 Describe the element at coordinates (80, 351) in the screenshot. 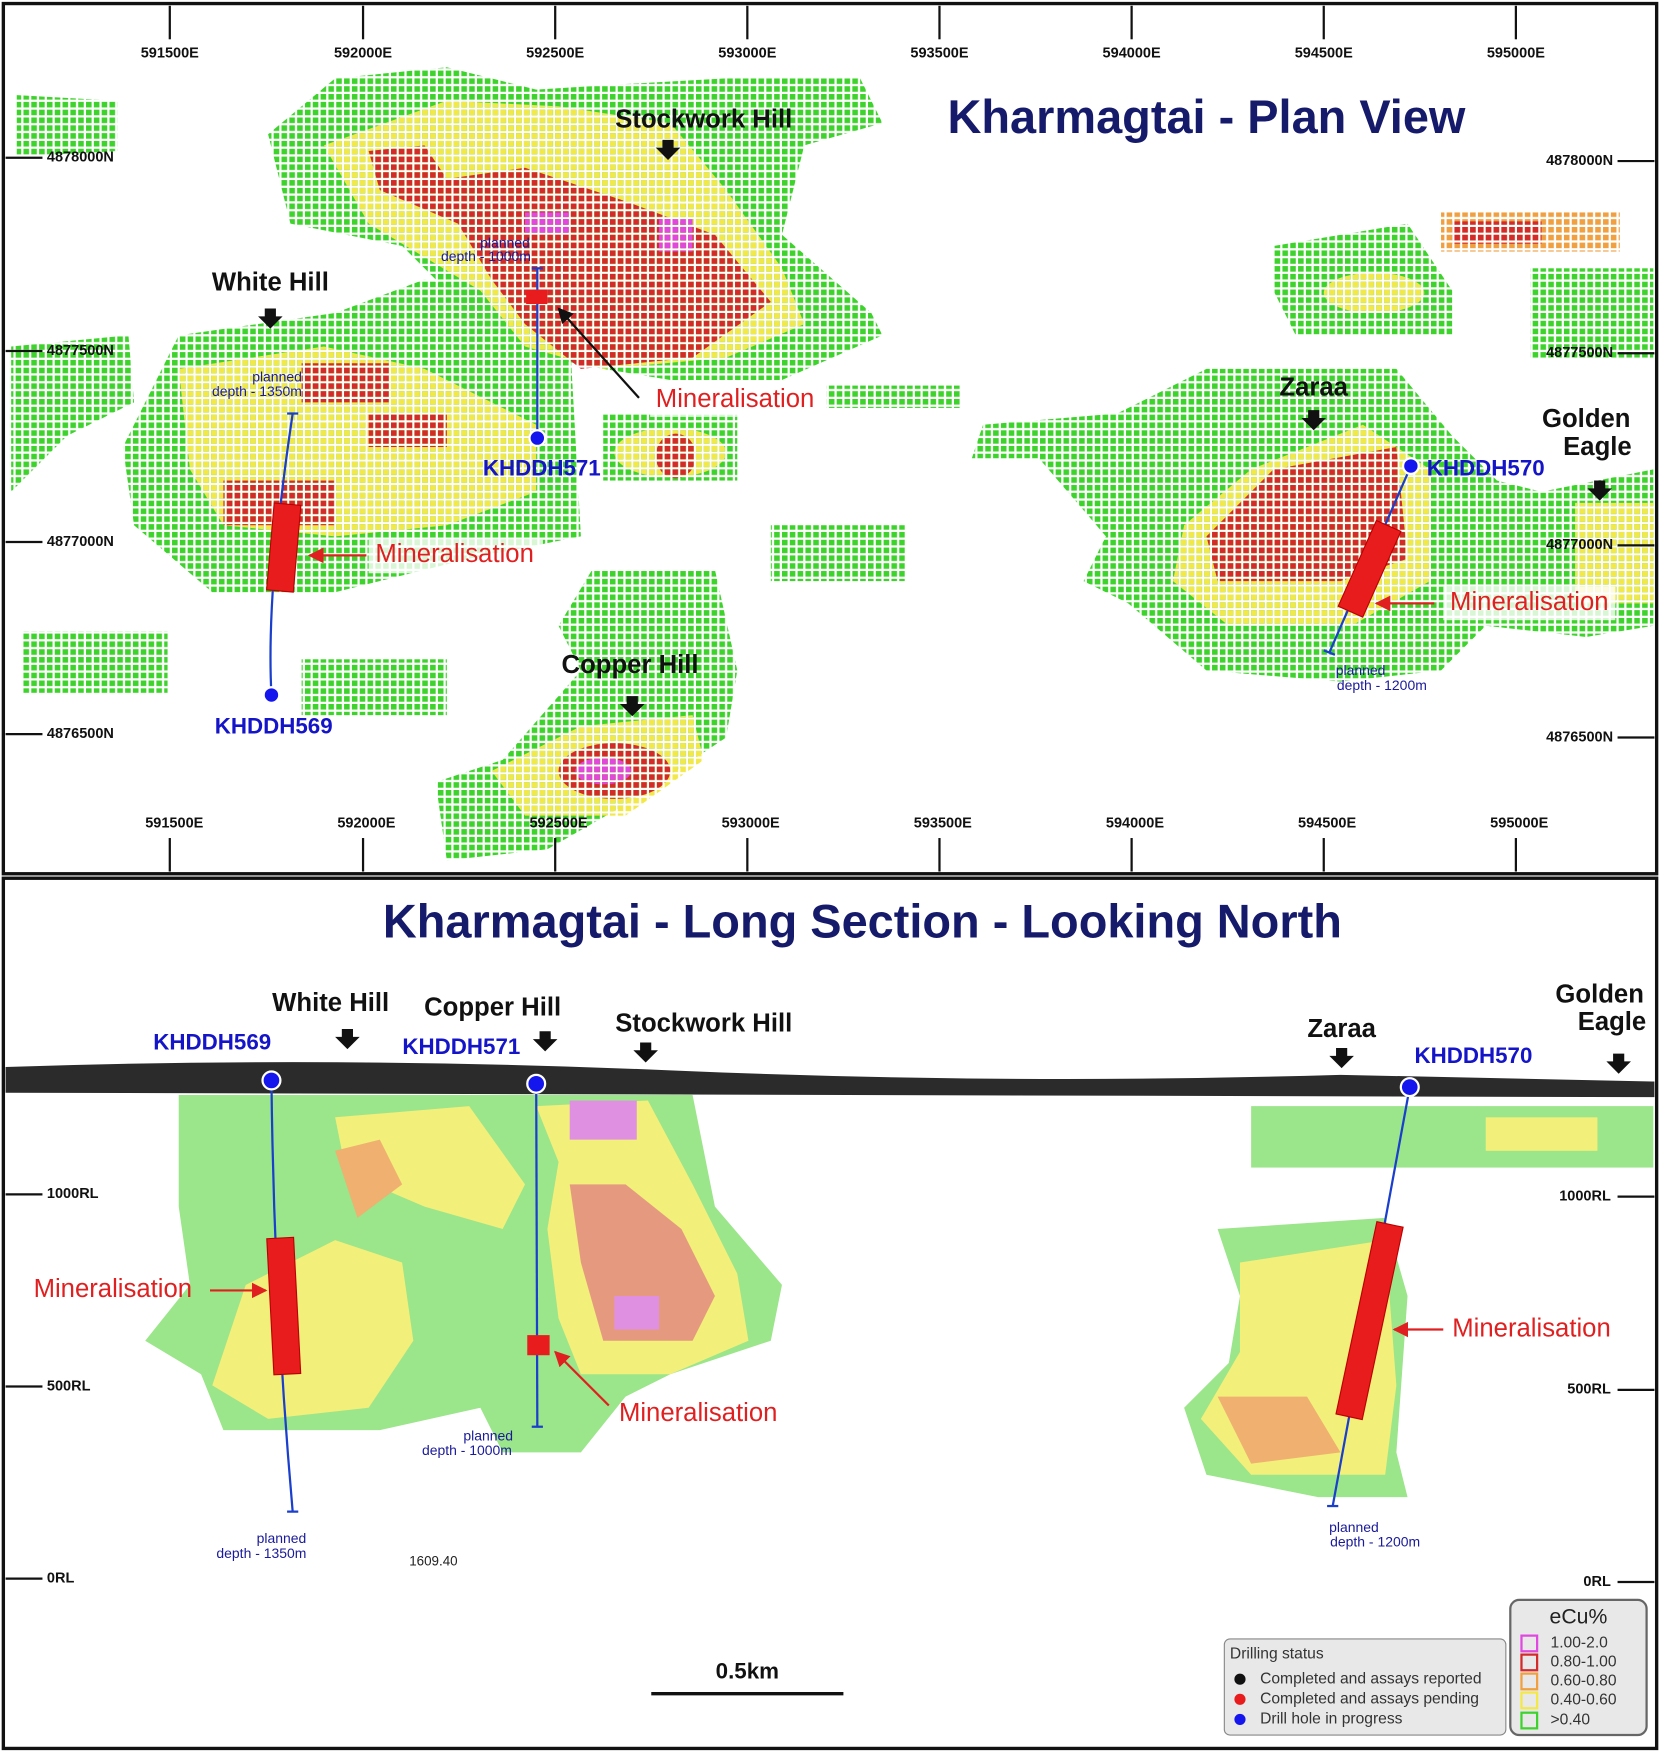

I see `label: 4877500N` at that location.